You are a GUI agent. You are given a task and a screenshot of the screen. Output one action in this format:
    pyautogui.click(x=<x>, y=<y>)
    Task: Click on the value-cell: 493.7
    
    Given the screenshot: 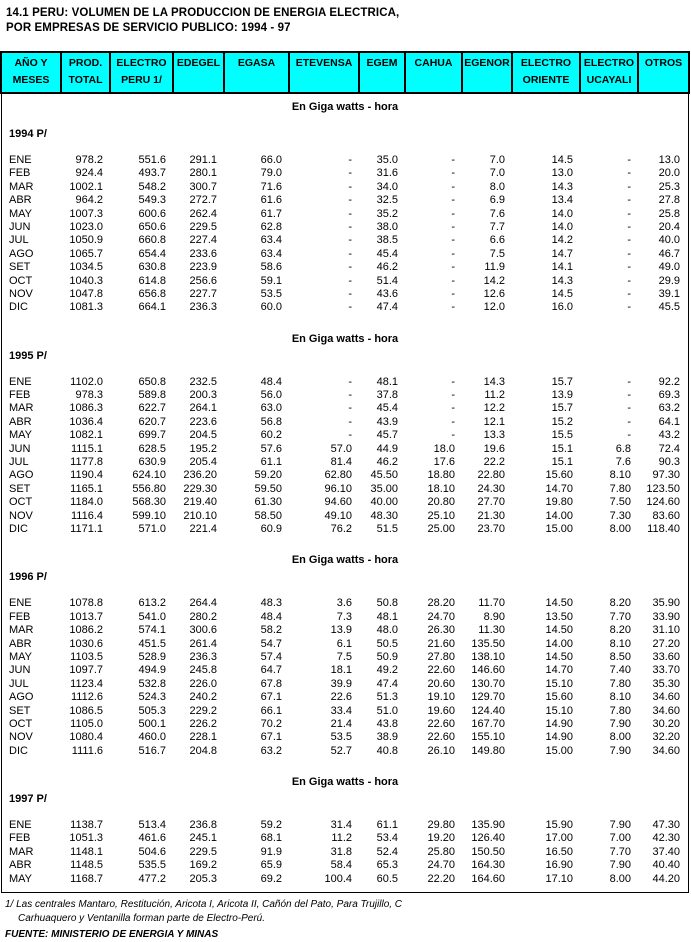 What is the action you would take?
    pyautogui.click(x=152, y=173)
    